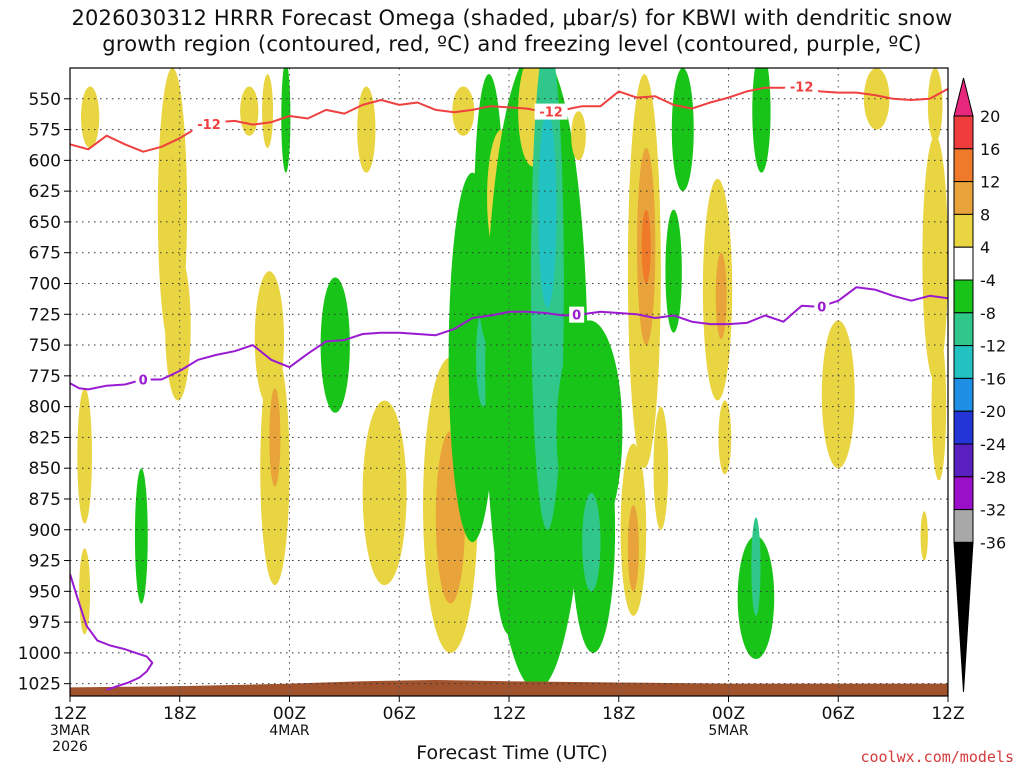  I want to click on y-tick-label-975: 975, so click(45, 623).